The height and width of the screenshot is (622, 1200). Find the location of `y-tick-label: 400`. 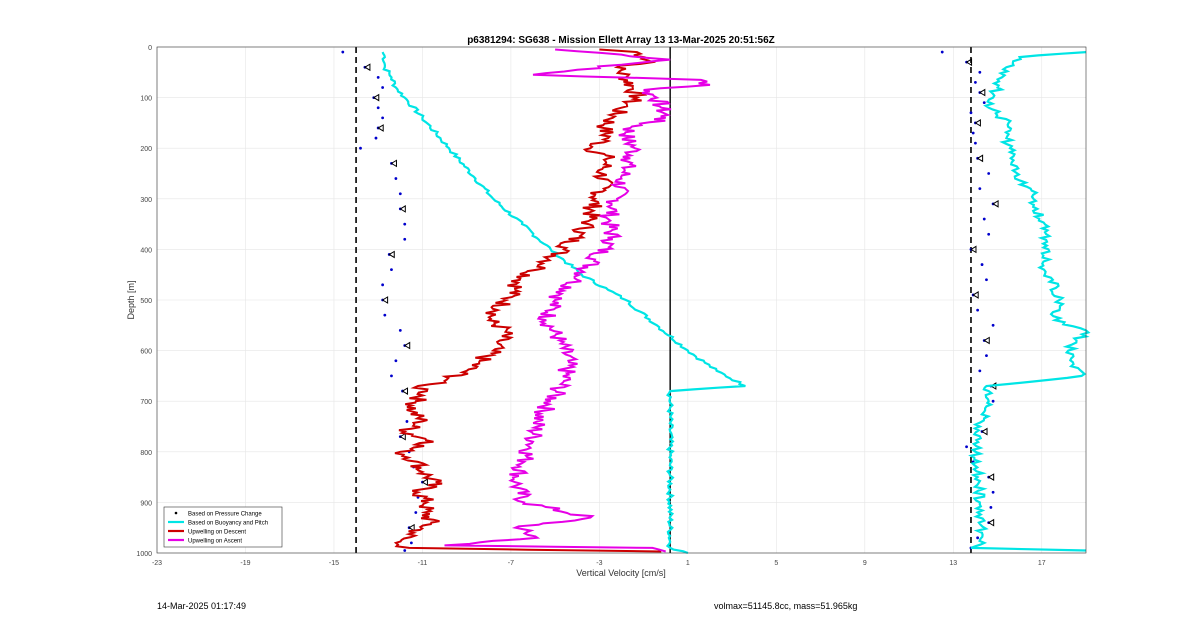

y-tick-label: 400 is located at coordinates (146, 250).